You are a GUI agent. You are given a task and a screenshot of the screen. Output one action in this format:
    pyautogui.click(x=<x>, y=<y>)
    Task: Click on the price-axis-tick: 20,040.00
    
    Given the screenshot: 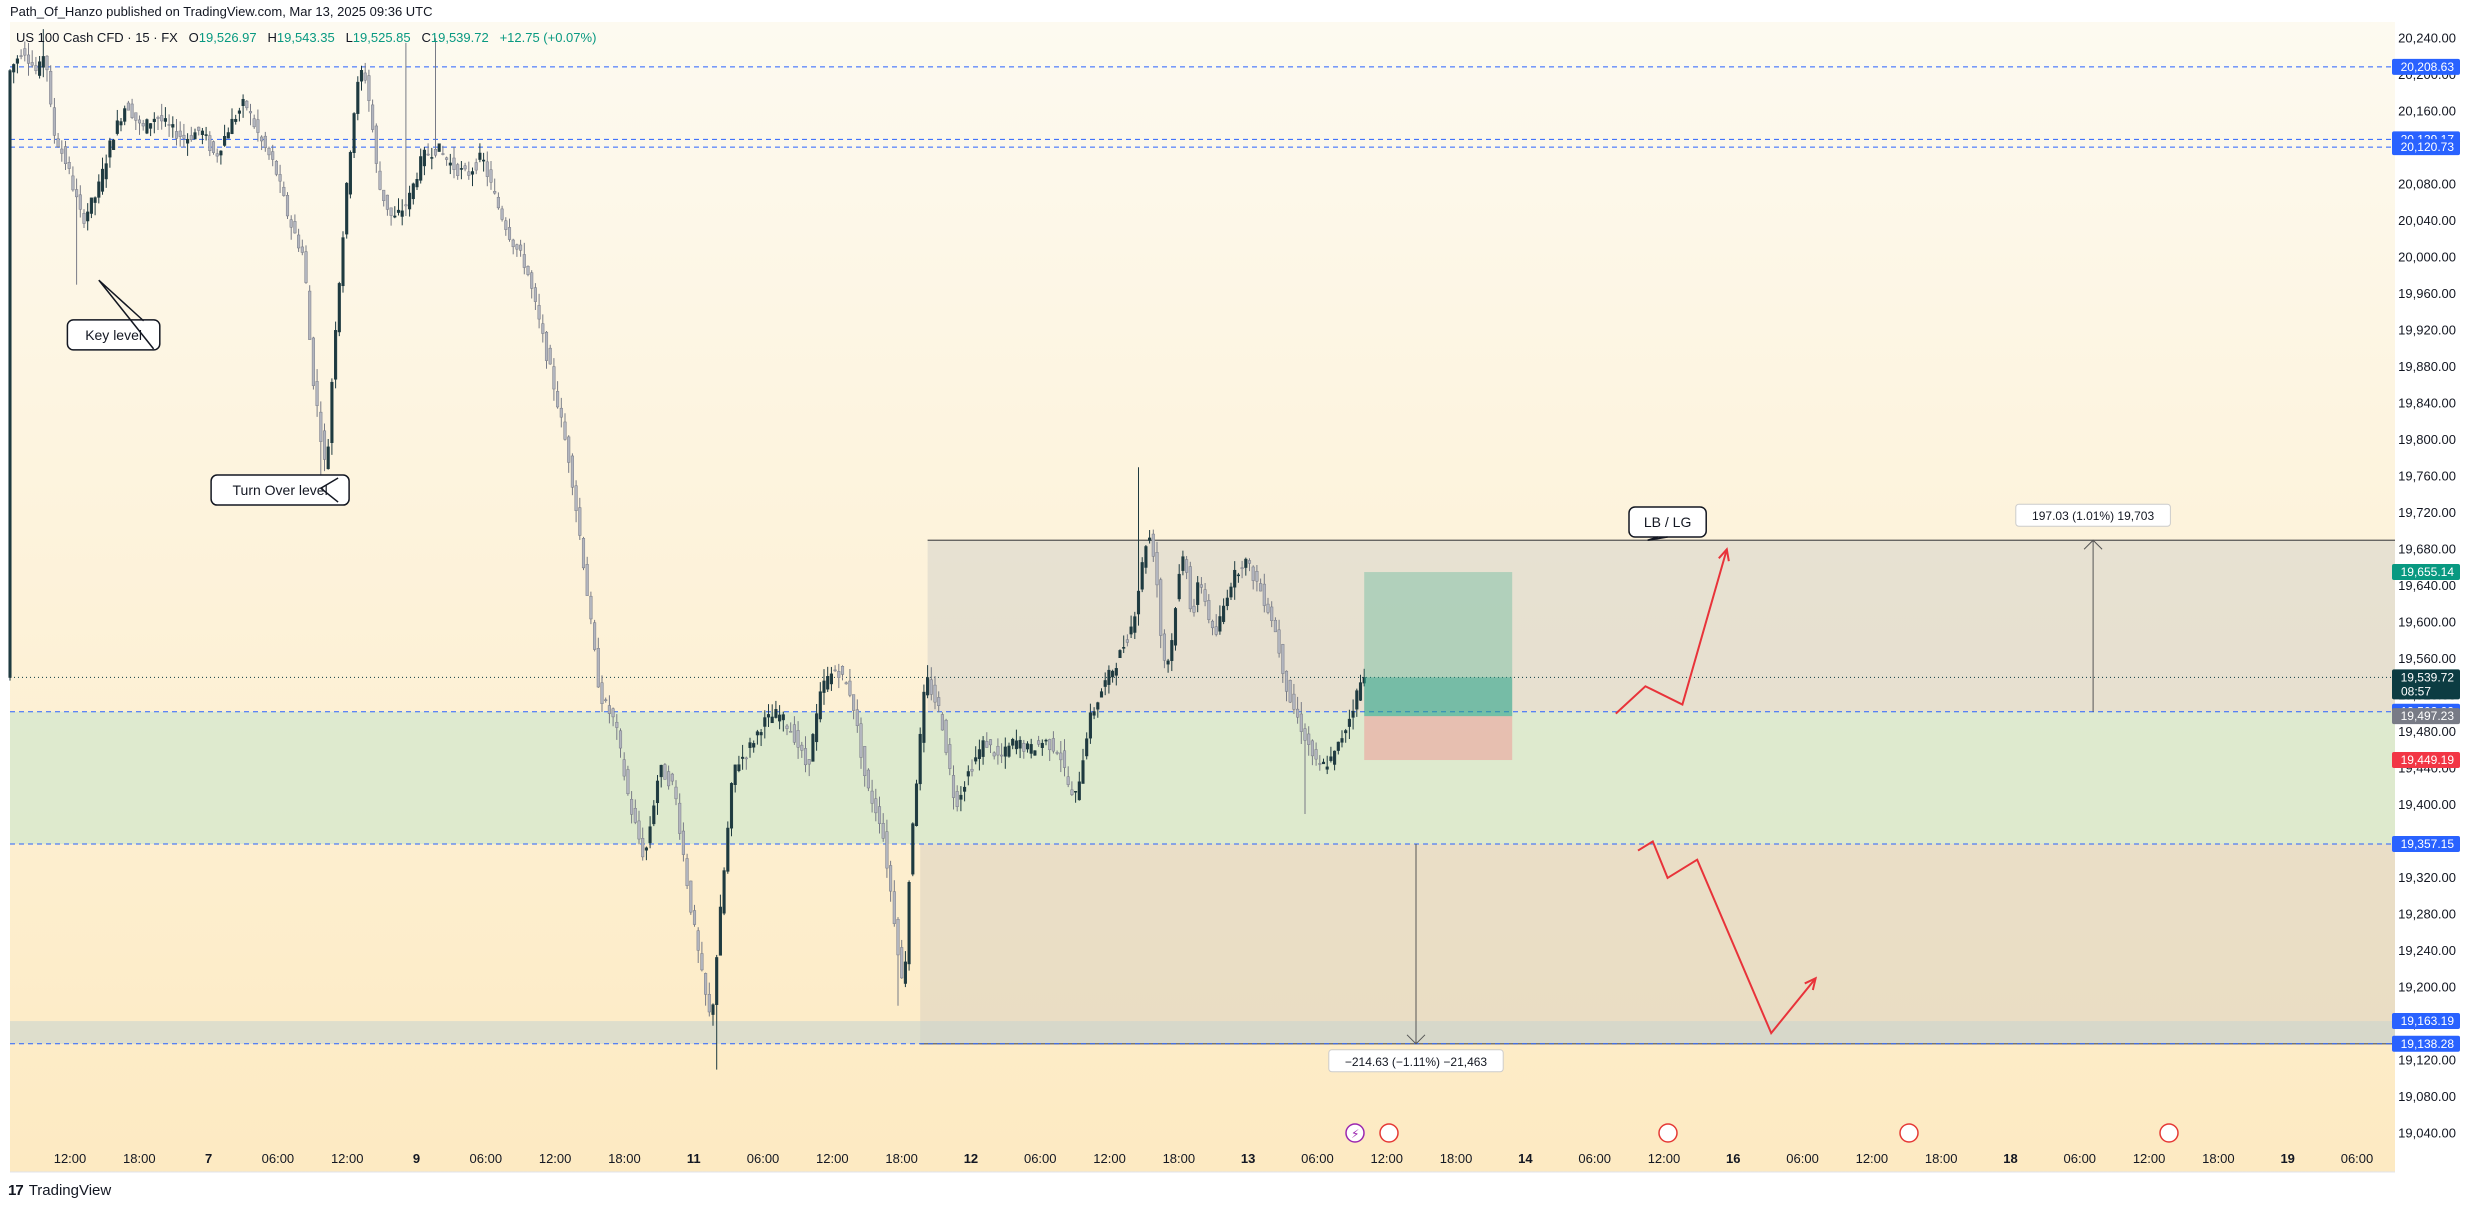 What is the action you would take?
    pyautogui.click(x=2427, y=220)
    